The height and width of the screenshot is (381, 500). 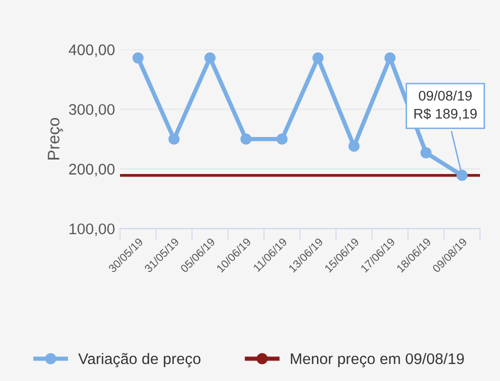 What do you see at coordinates (92, 170) in the screenshot?
I see `y-tick-label: 200,00` at bounding box center [92, 170].